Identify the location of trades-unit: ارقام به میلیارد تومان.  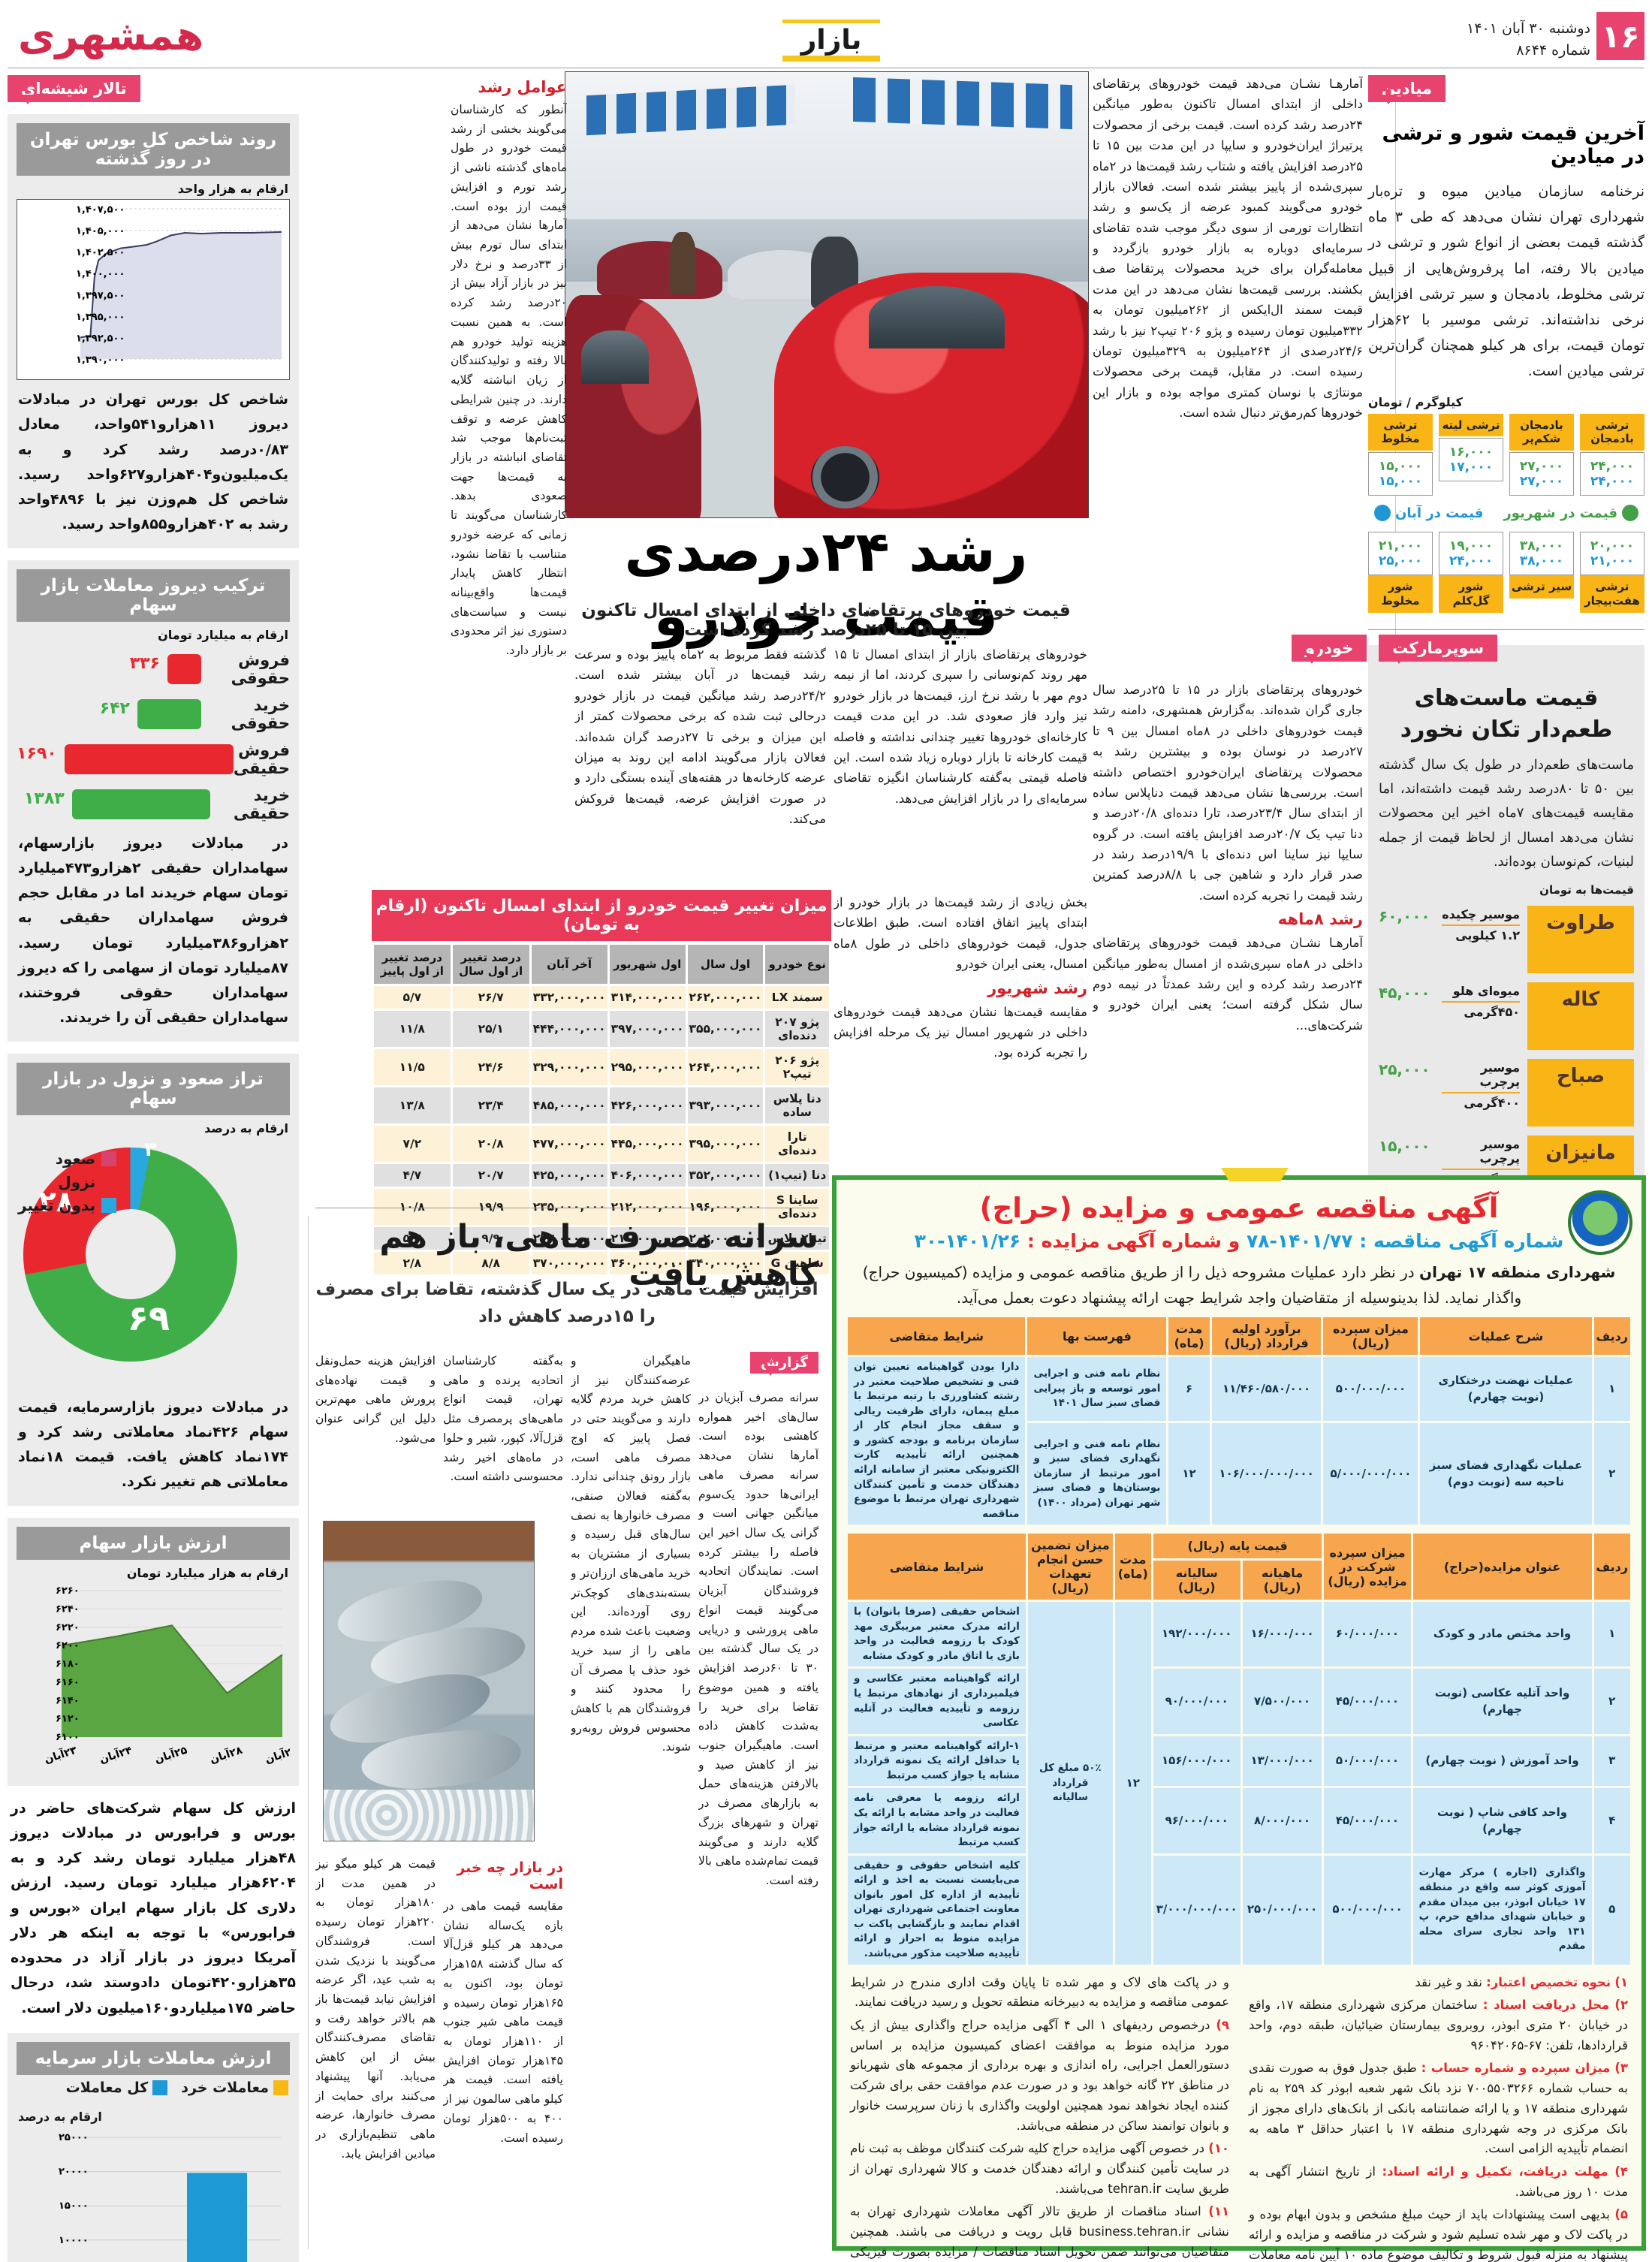
(223, 634).